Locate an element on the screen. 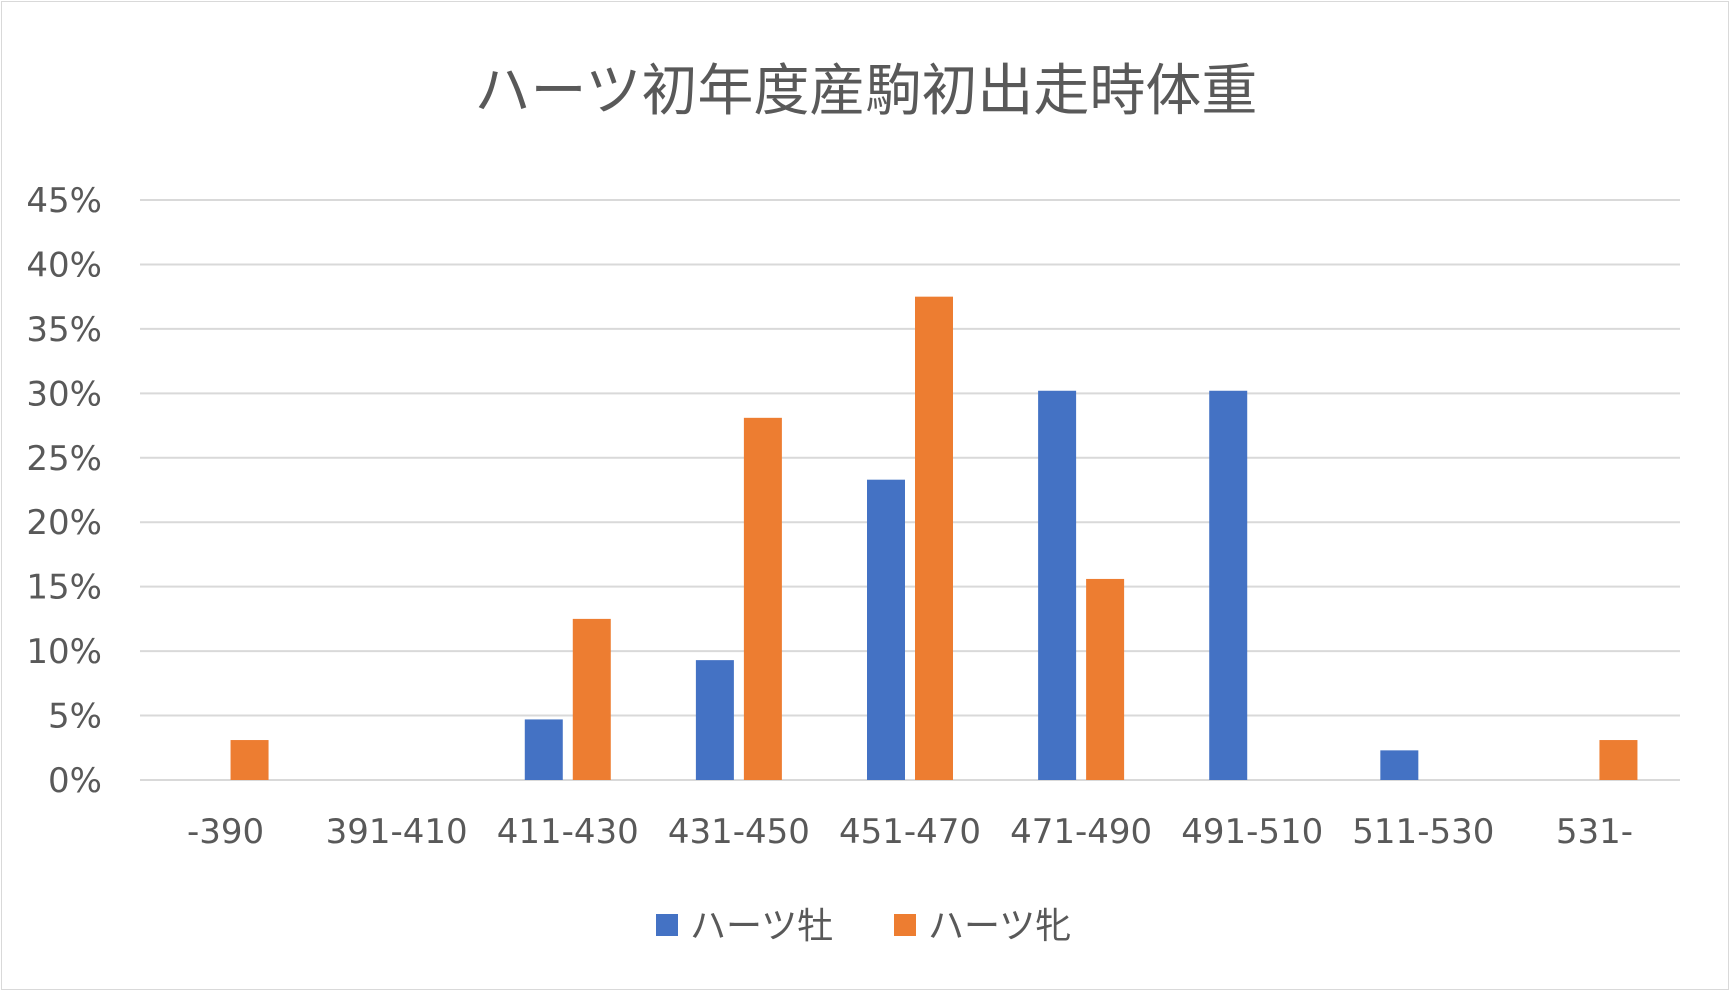  y-axis-ticks: 0% 5% 10% 15% 20% 25% 30% 35% 40% 45% is located at coordinates (64, 491).